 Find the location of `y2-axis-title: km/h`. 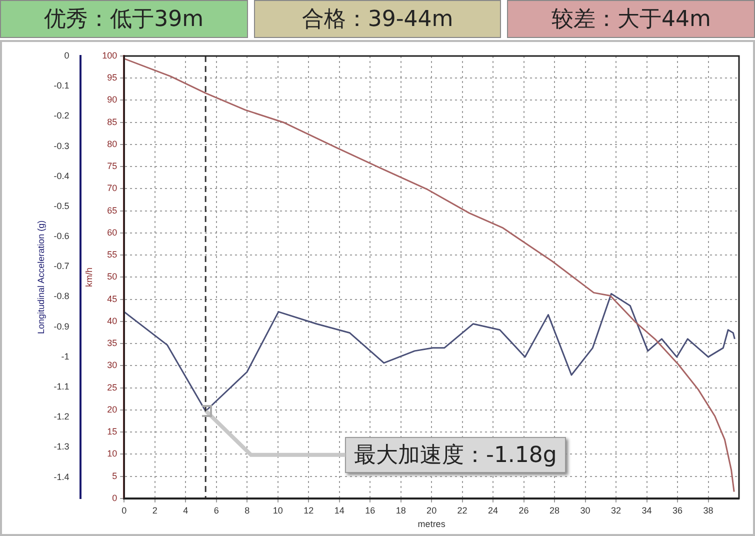

y2-axis-title: km/h is located at coordinates (89, 277).